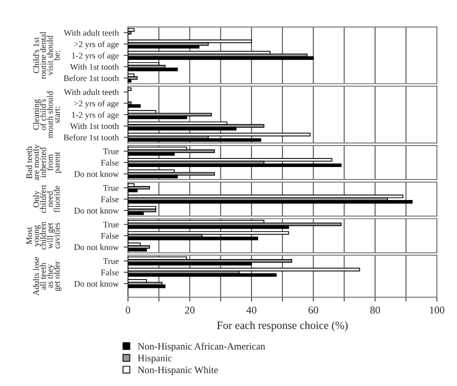 Image resolution: width=457 pixels, height=386 pixels. What do you see at coordinates (313, 310) in the screenshot?
I see `x-tick-label: 60` at bounding box center [313, 310].